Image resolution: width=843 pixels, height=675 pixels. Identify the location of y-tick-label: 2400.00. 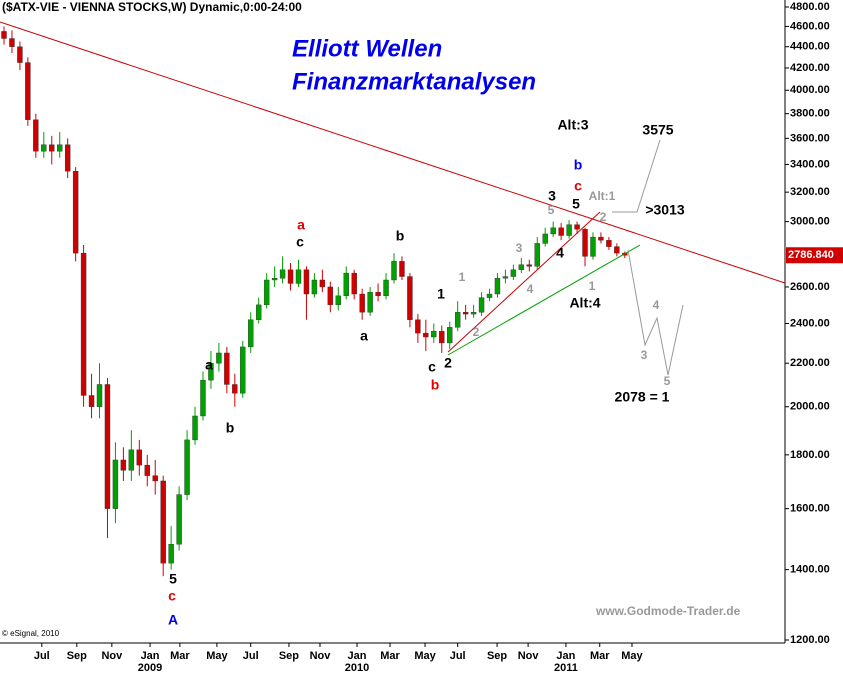
(810, 323).